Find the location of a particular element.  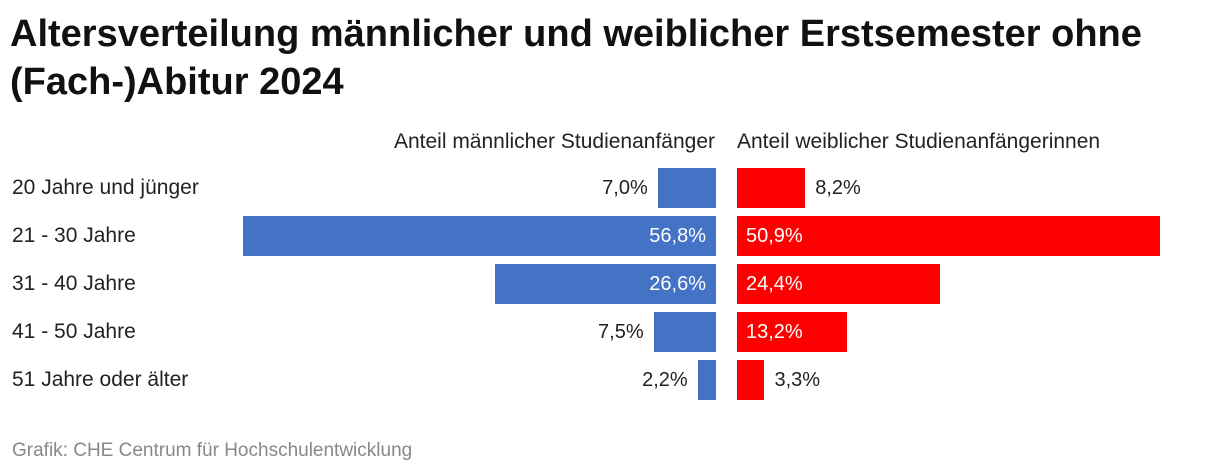

category-label: 41 - 50 Jahre is located at coordinates (74, 331).